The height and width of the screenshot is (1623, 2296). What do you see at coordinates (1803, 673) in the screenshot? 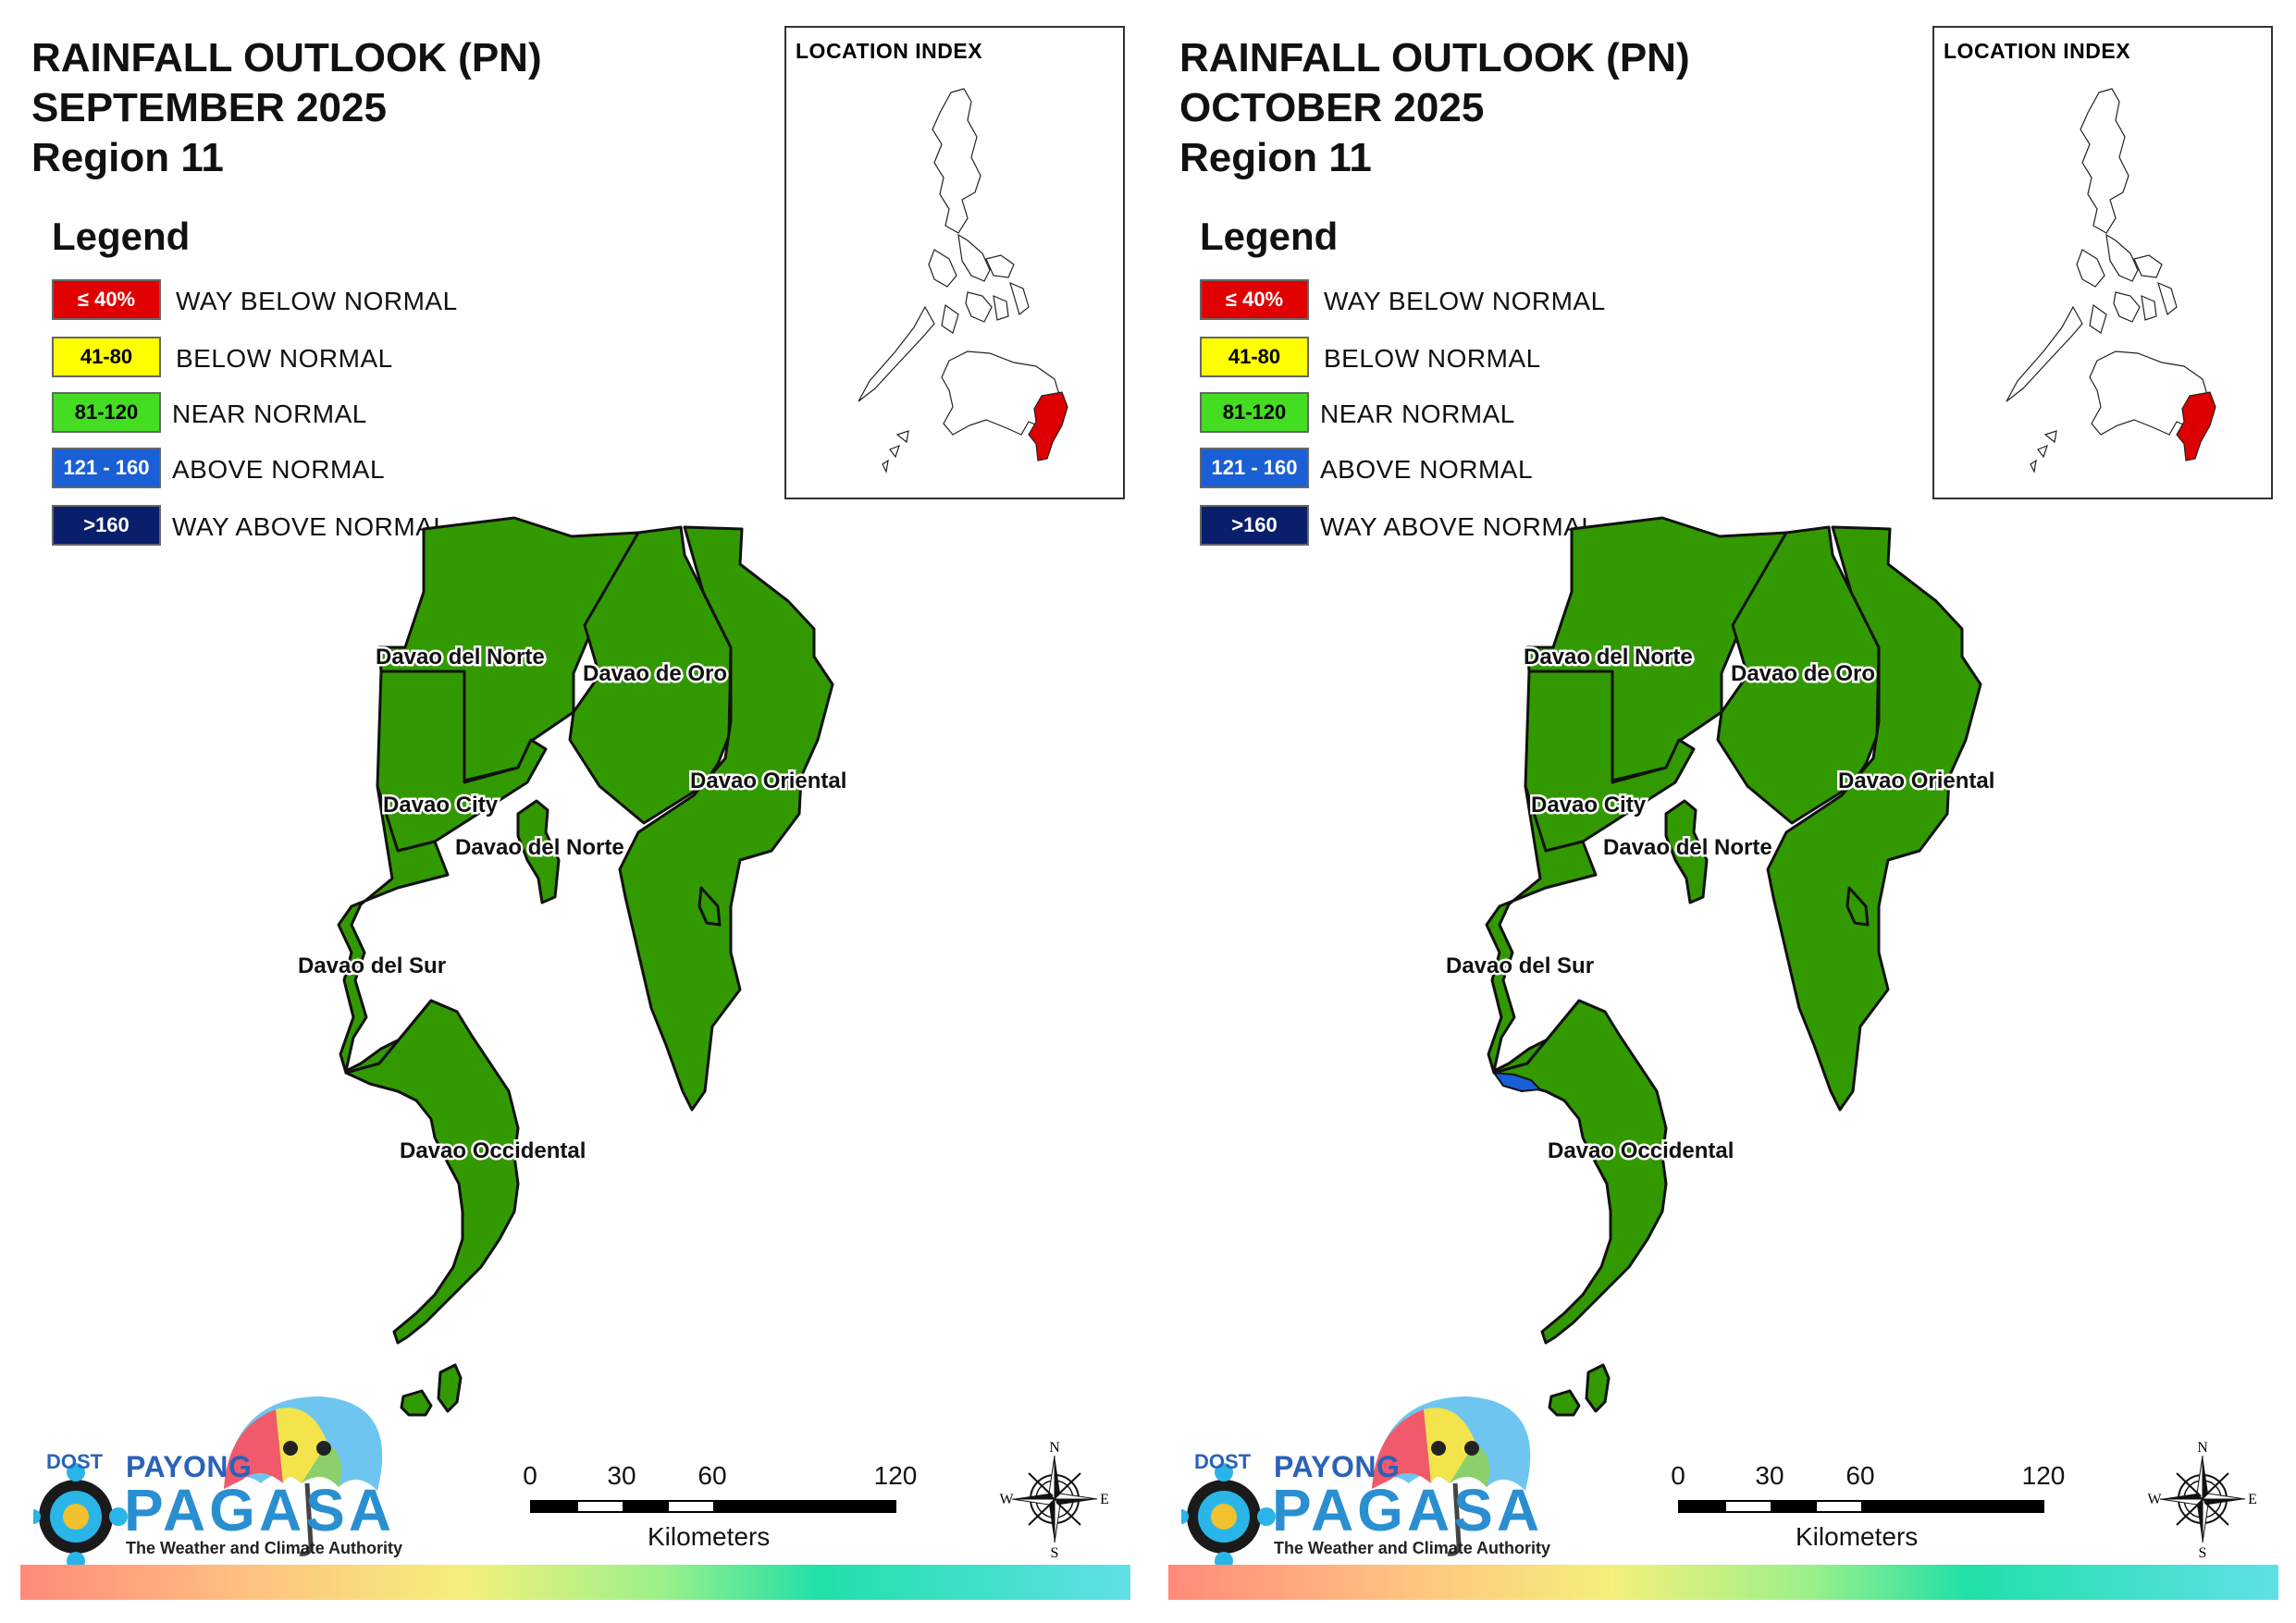
I see `label-davao-de-oro: Davao de Oro` at bounding box center [1803, 673].